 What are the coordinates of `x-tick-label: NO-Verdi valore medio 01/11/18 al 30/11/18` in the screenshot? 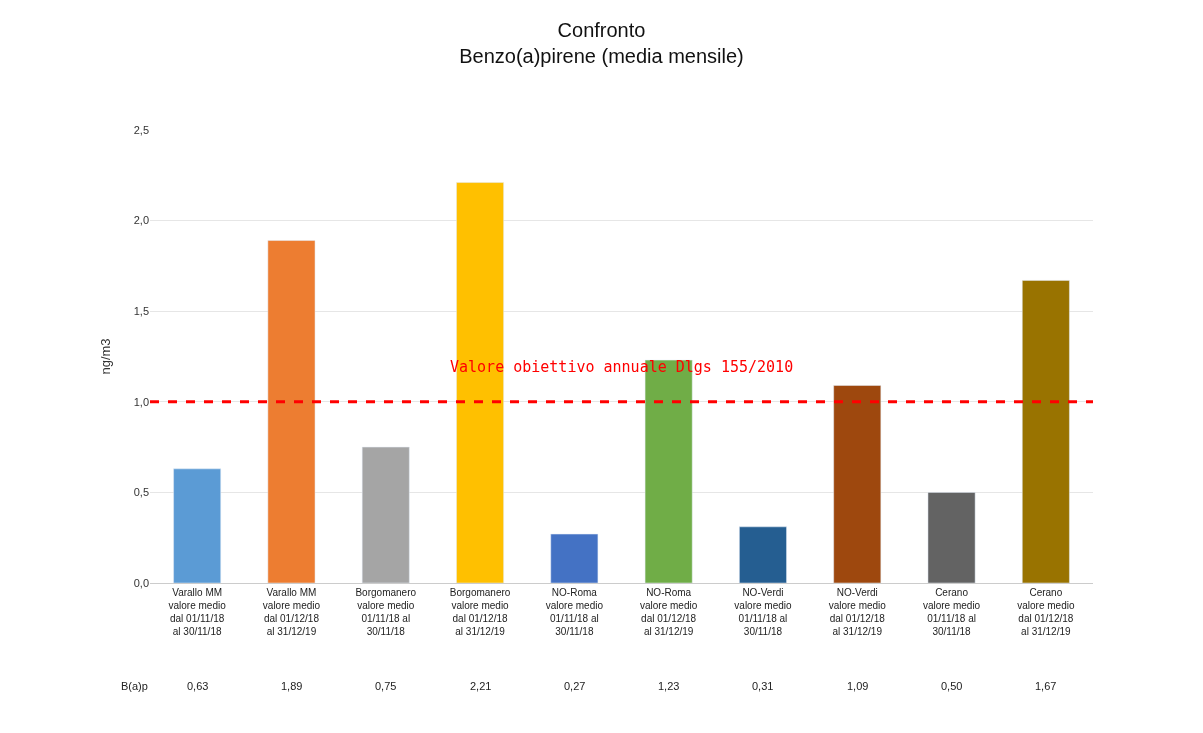 It's located at (763, 612).